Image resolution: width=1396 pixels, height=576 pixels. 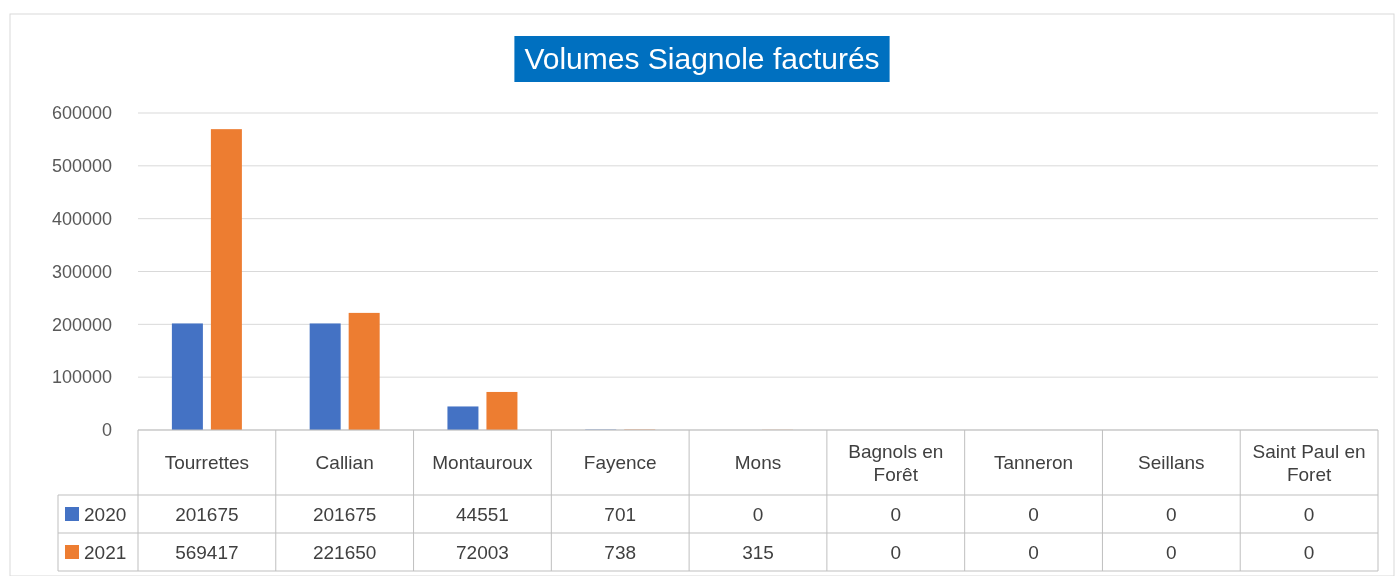 I want to click on data-label: 738, so click(x=620, y=552).